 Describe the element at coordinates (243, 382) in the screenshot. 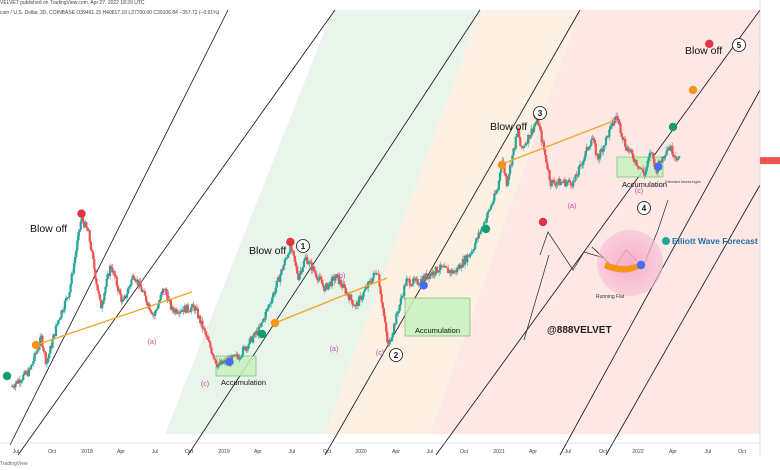

I see `accumulation-label: Accumulation` at that location.